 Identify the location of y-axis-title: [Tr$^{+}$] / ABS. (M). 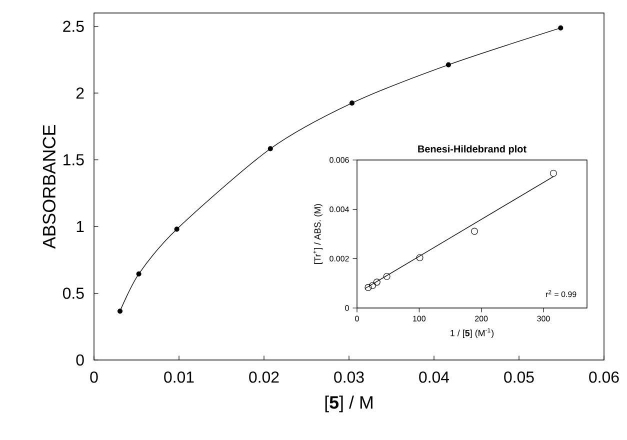
(317, 234).